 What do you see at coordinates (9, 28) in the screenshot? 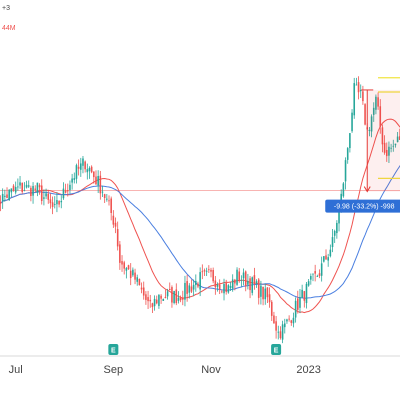
I see `header-line2: 44M` at bounding box center [9, 28].